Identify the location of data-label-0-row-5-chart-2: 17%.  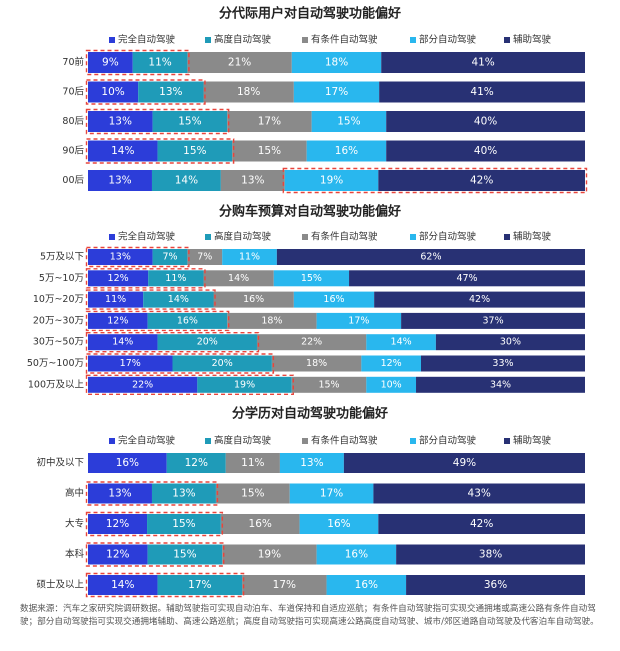
(130, 363).